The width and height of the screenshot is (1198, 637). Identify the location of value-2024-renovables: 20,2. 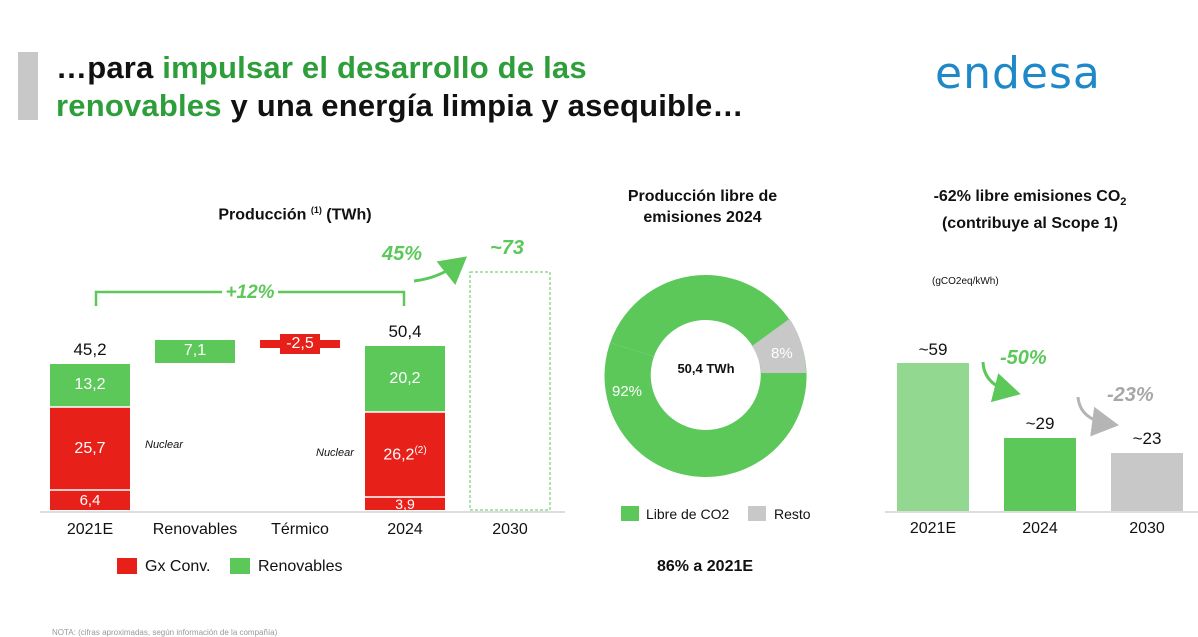
(405, 378).